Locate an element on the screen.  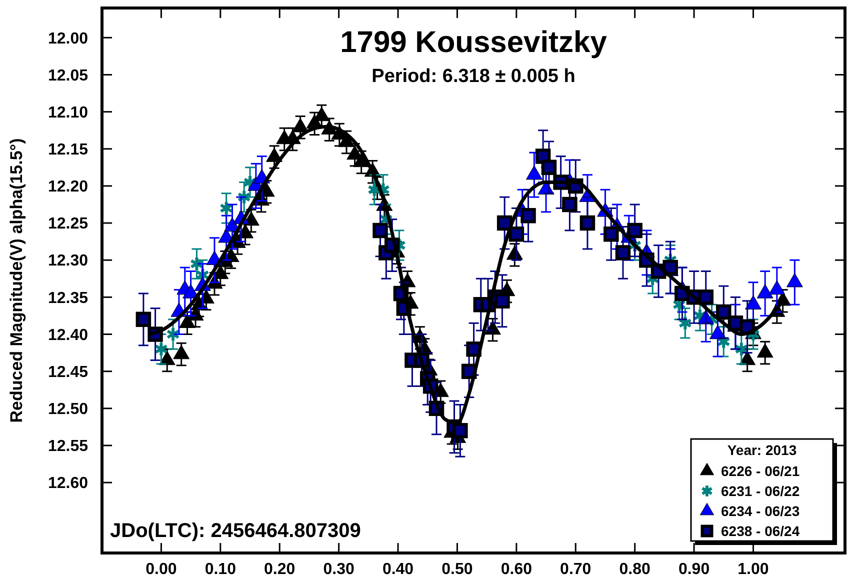
text: Period: 6.318 ± 0.005 h is located at coordinates (474, 76).